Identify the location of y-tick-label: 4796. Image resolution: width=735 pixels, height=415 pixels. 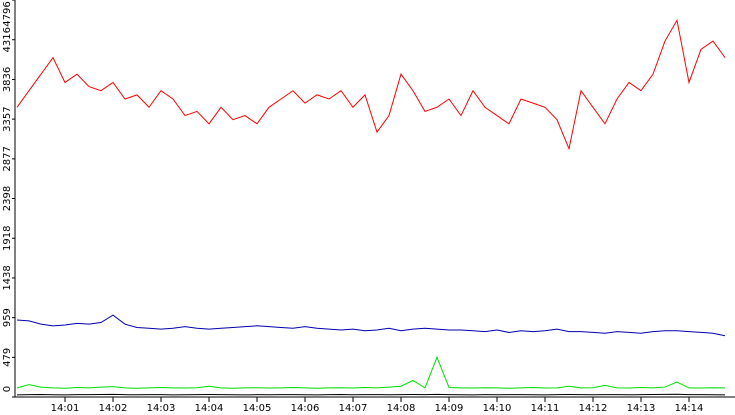
(7, 13).